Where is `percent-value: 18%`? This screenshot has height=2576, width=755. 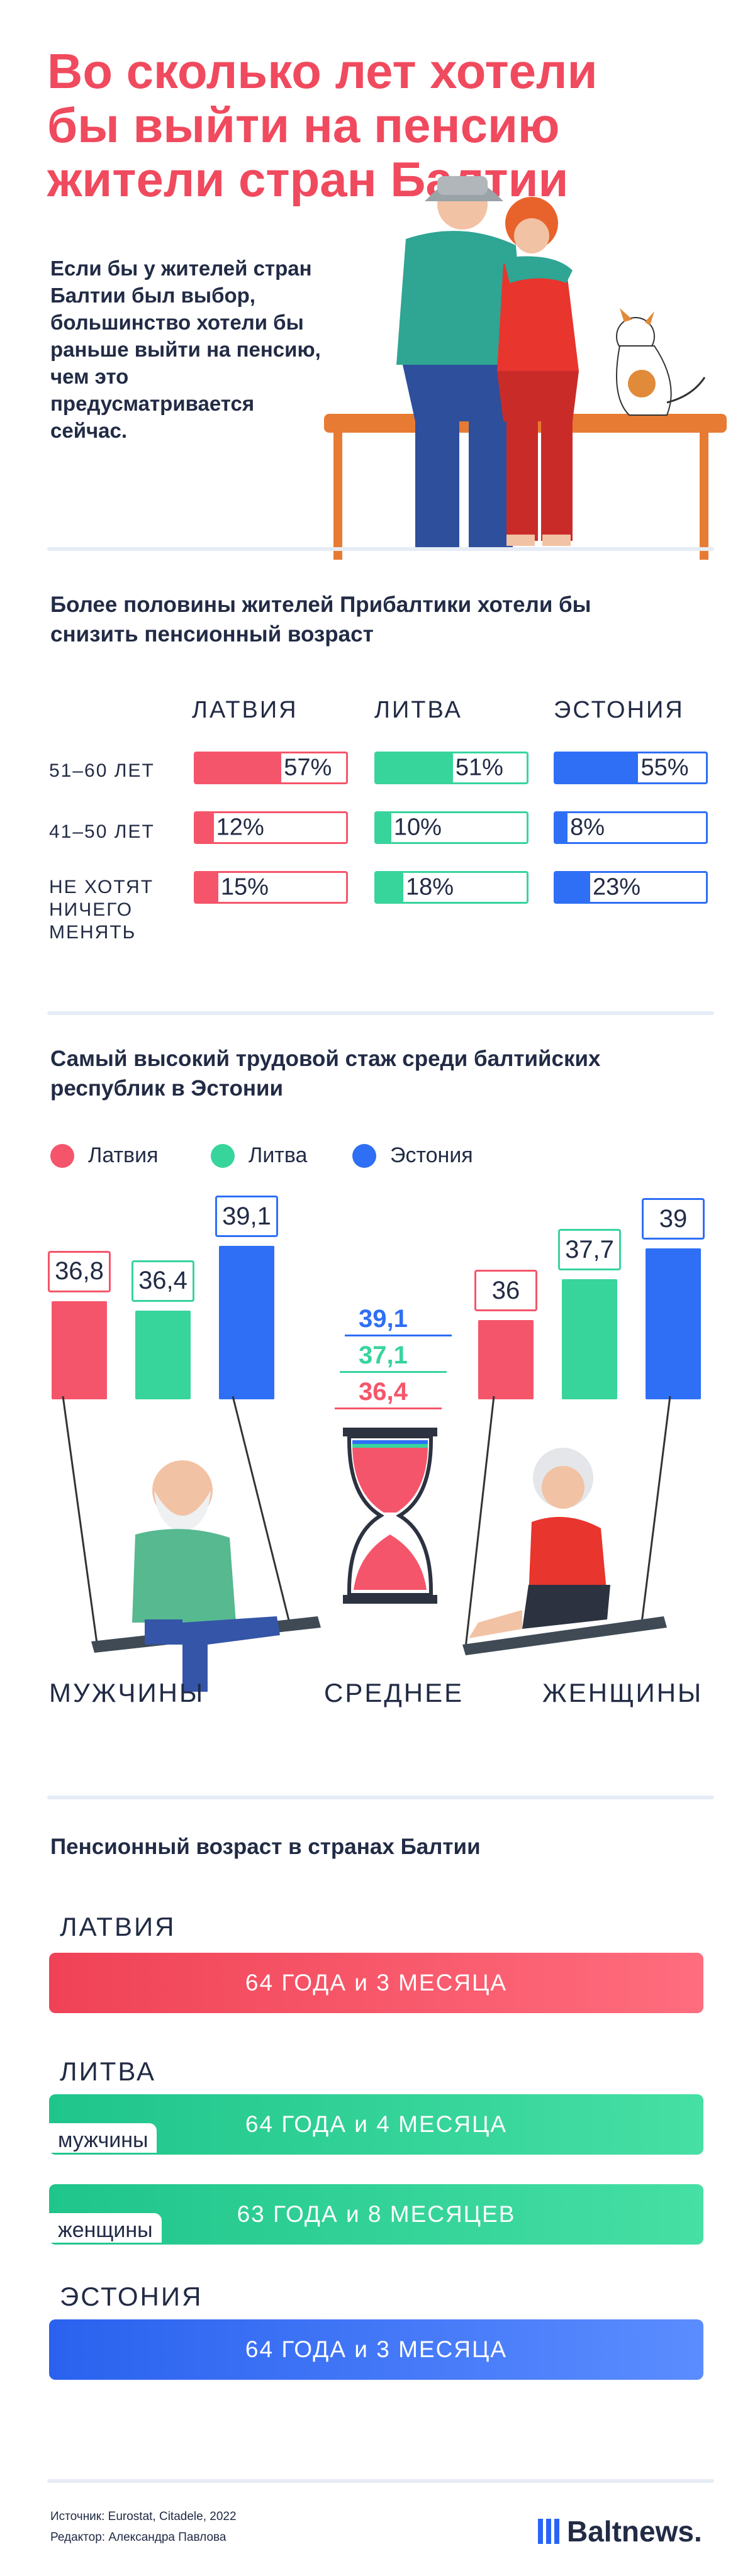
percent-value: 18% is located at coordinates (430, 887).